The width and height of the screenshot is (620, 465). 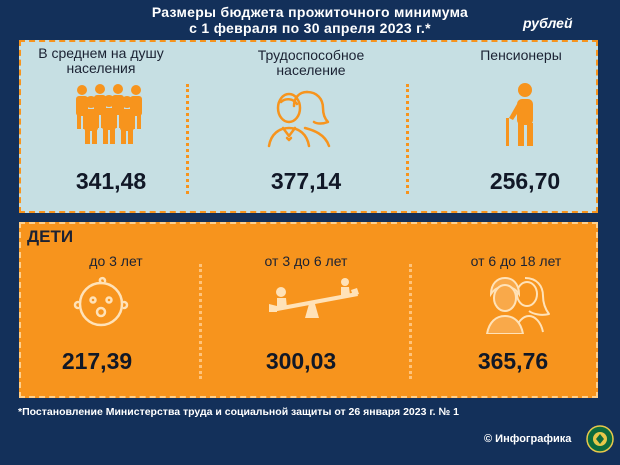 What do you see at coordinates (314, 298) in the screenshot?
I see `seesaw-icon` at bounding box center [314, 298].